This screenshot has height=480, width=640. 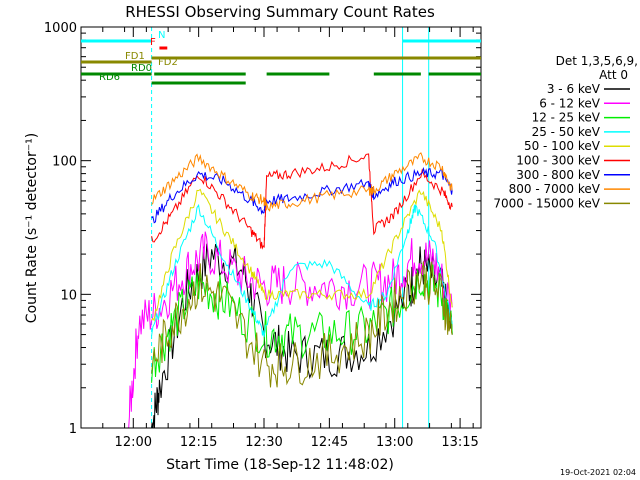 What do you see at coordinates (168, 62) in the screenshot?
I see `flag-label-fd2: FD2` at bounding box center [168, 62].